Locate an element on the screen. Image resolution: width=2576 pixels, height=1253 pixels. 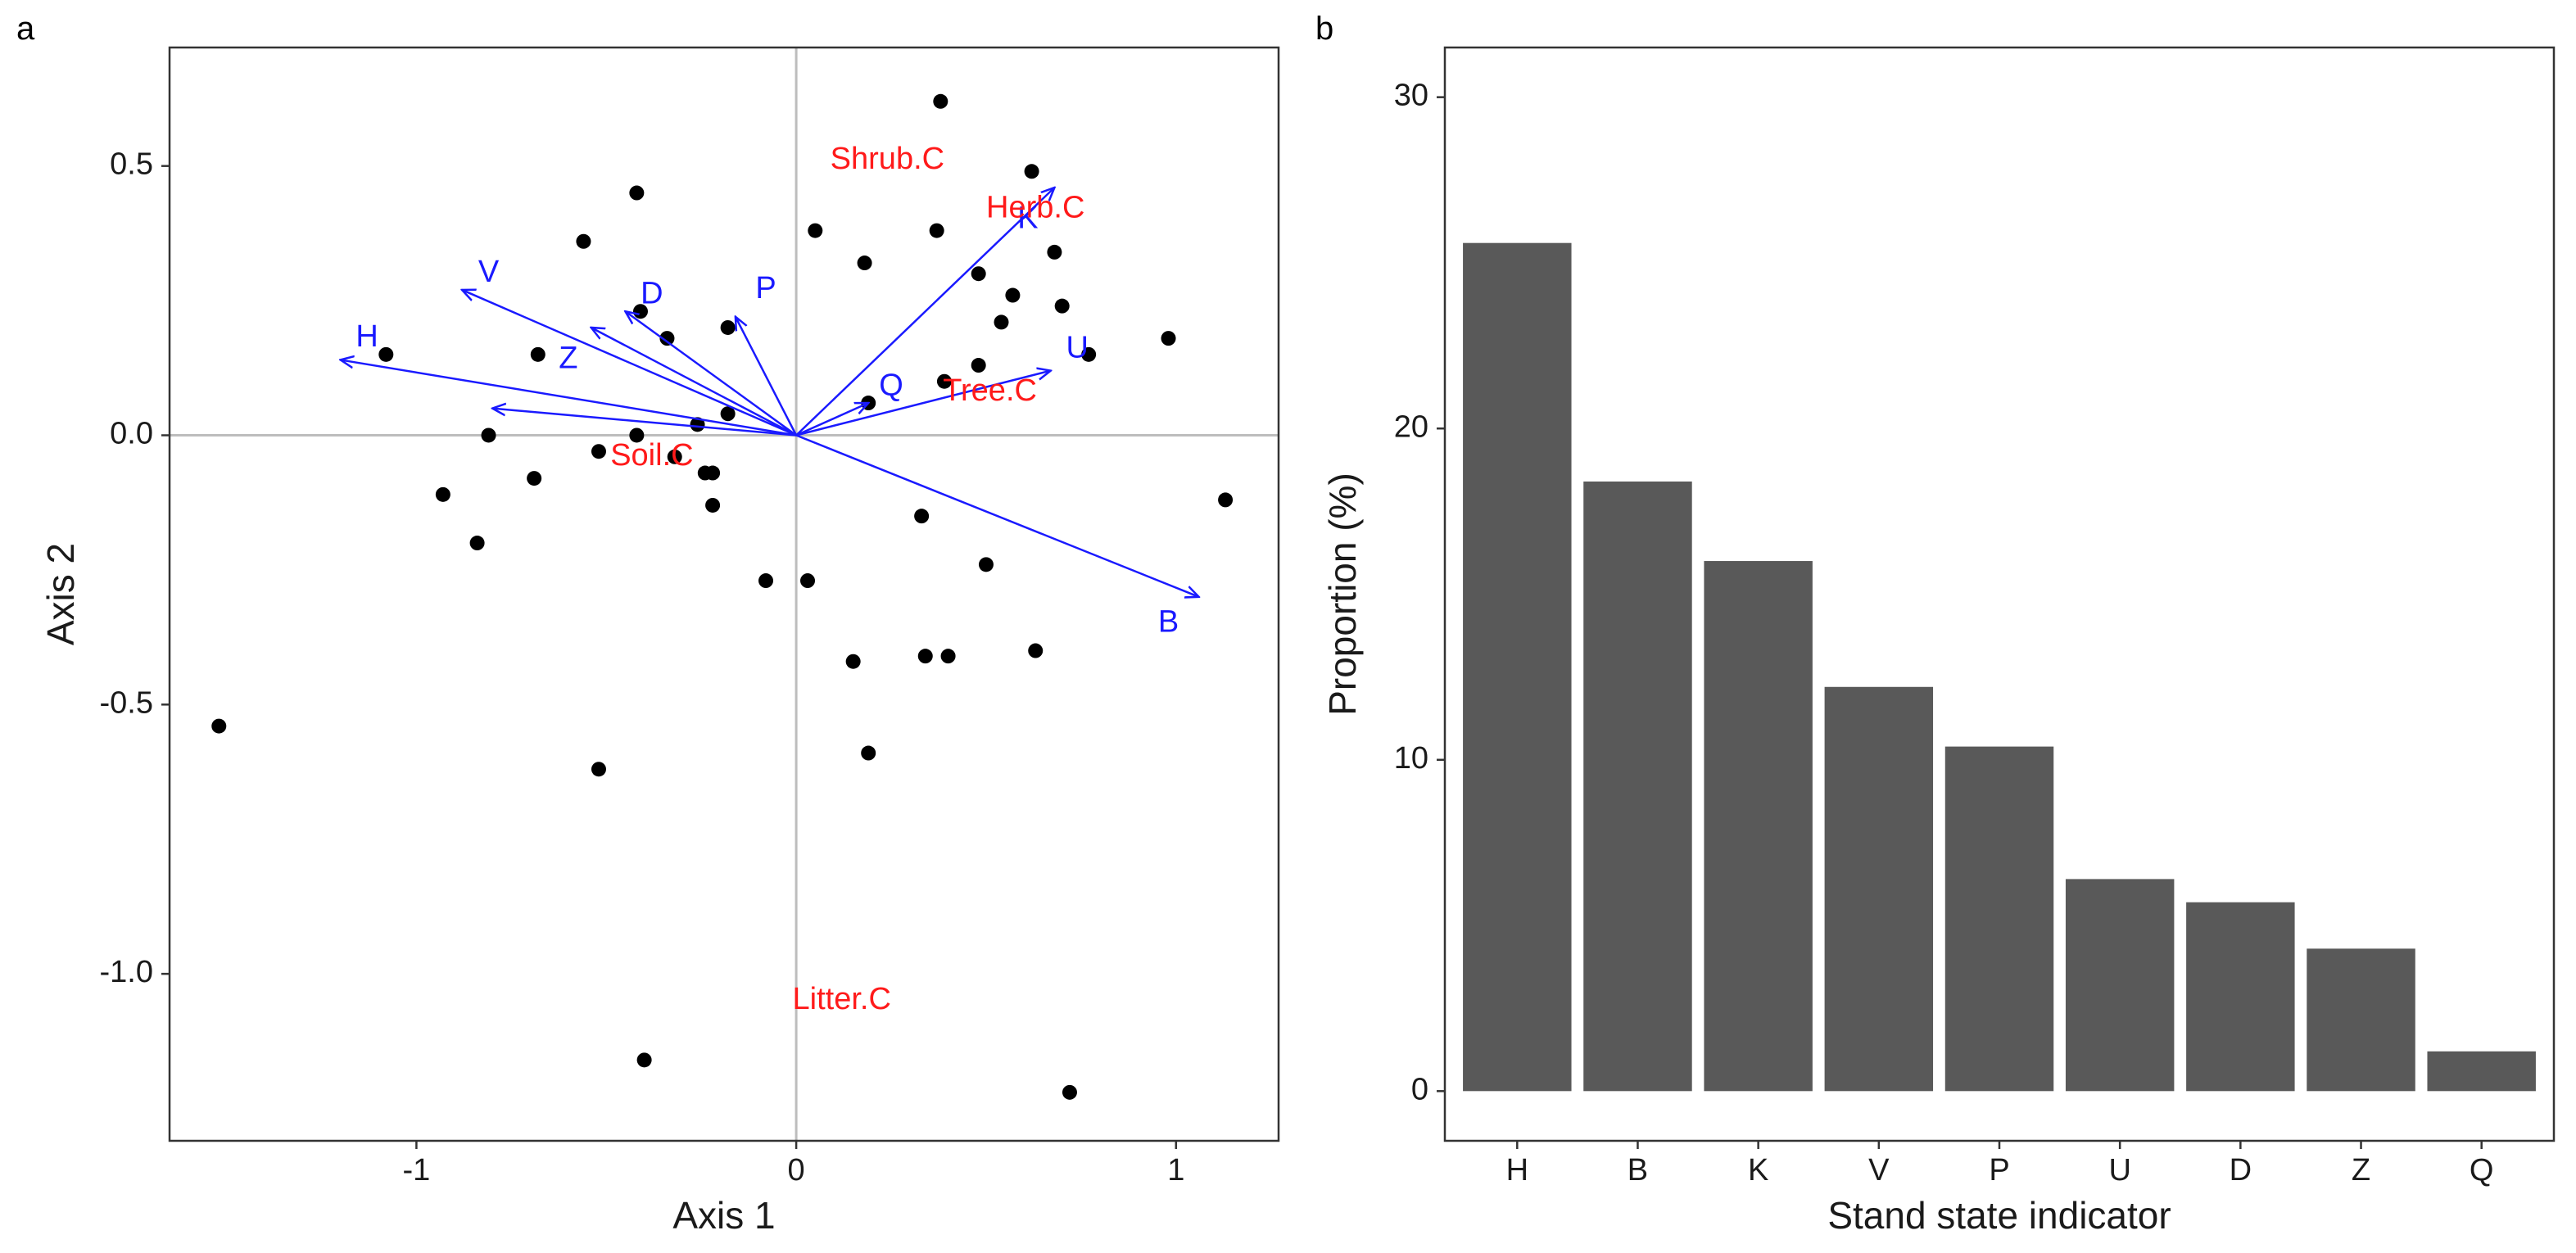
vector-arrow-p is located at coordinates (767, 377).